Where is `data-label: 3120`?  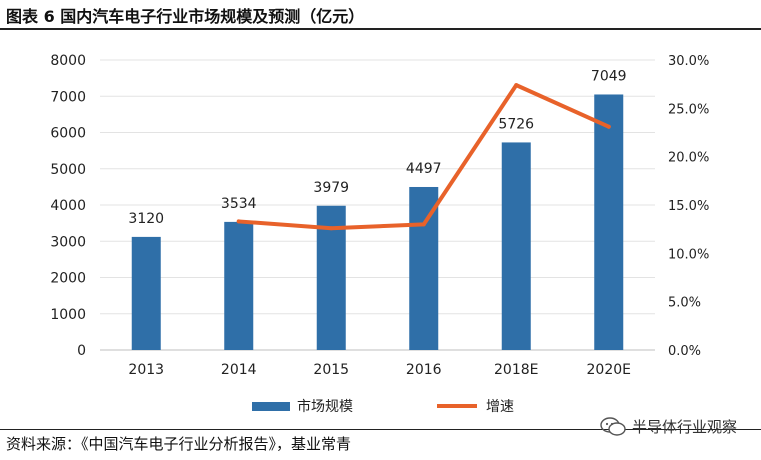 data-label: 3120 is located at coordinates (146, 219).